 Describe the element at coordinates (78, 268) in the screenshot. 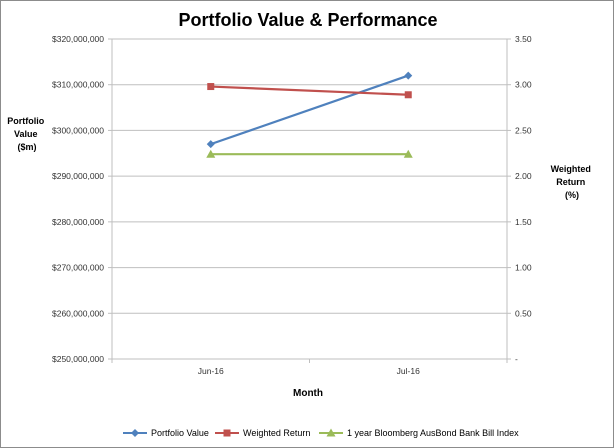

I see `left-tick-label: $270,000,000` at that location.